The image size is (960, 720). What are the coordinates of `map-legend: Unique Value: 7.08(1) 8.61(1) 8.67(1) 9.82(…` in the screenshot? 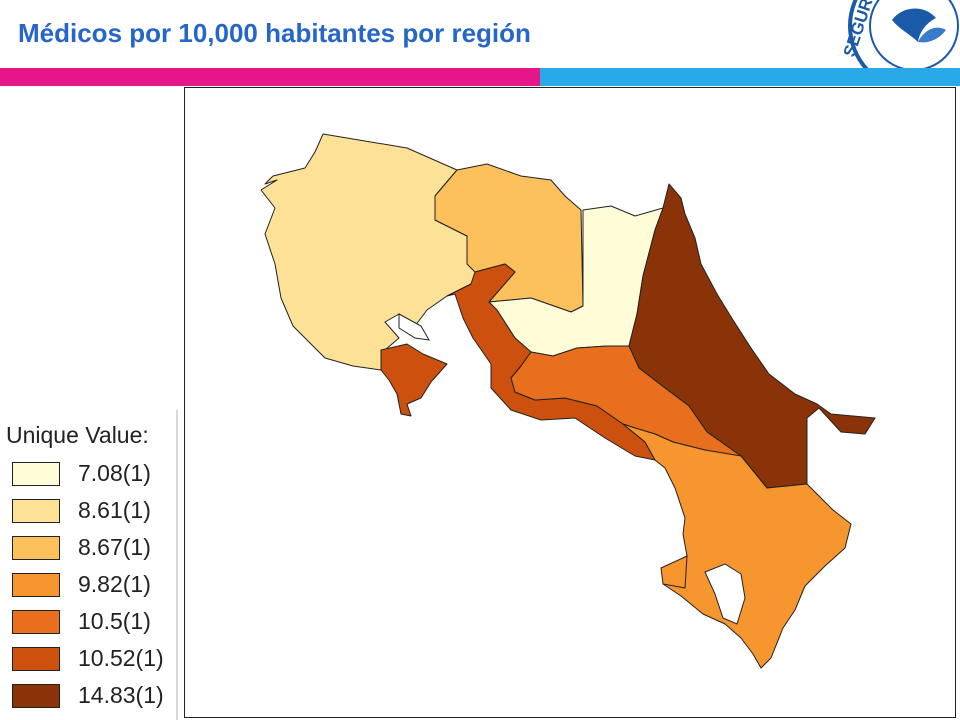 It's located at (91, 565).